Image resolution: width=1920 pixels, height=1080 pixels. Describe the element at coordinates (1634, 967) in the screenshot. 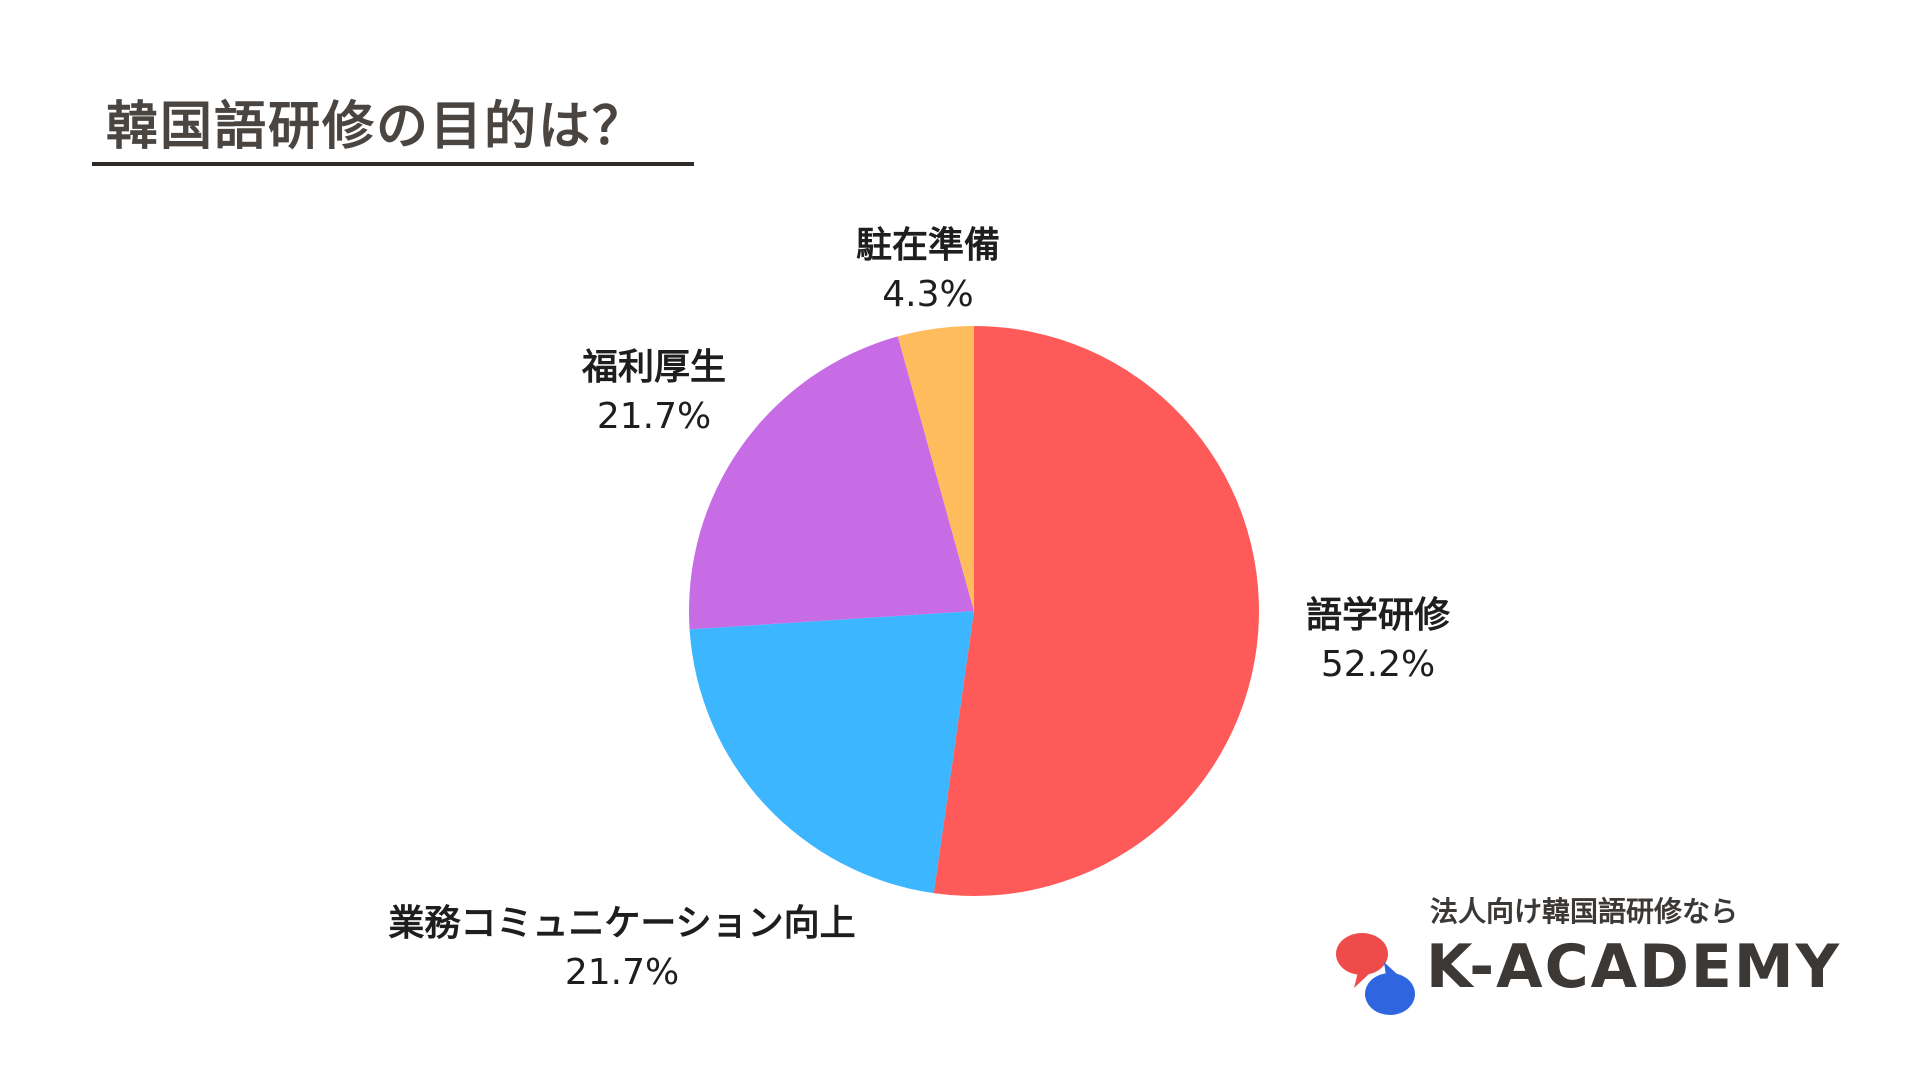

I see `logo-wordmark: K-ACADEMY` at that location.